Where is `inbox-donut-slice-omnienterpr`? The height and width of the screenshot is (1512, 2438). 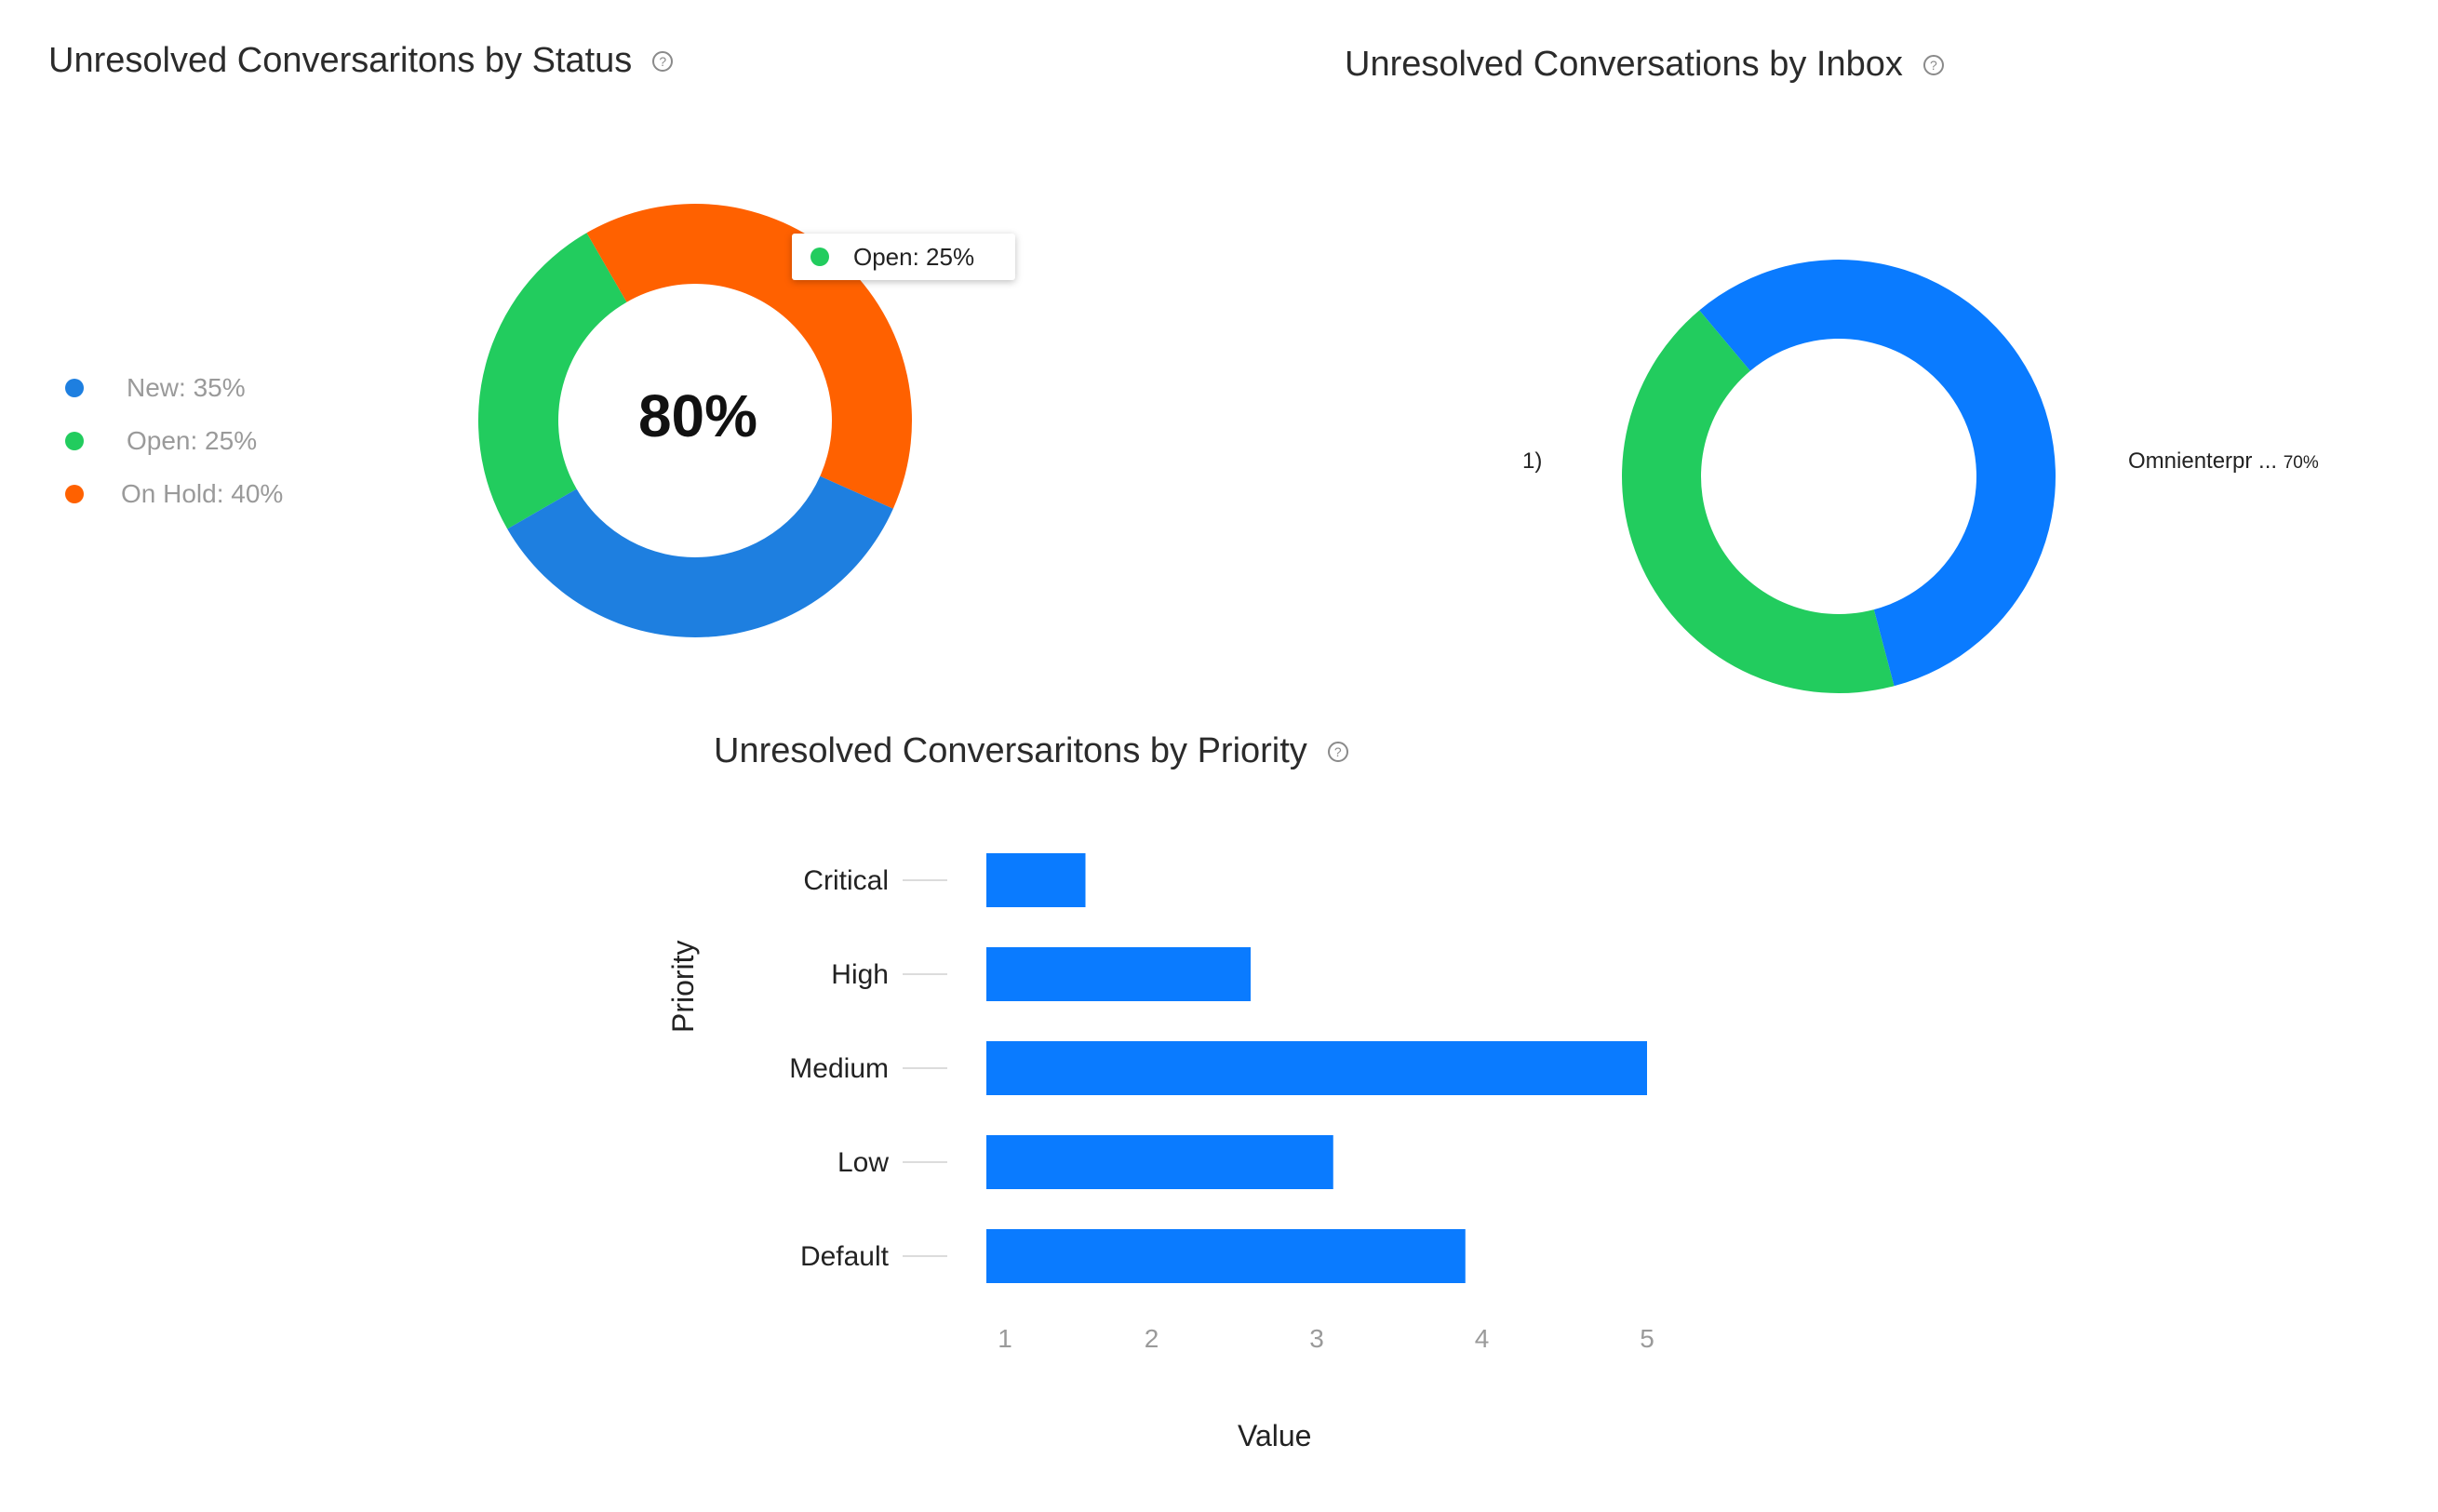
inbox-donut-slice-omnienterpr is located at coordinates (1877, 473).